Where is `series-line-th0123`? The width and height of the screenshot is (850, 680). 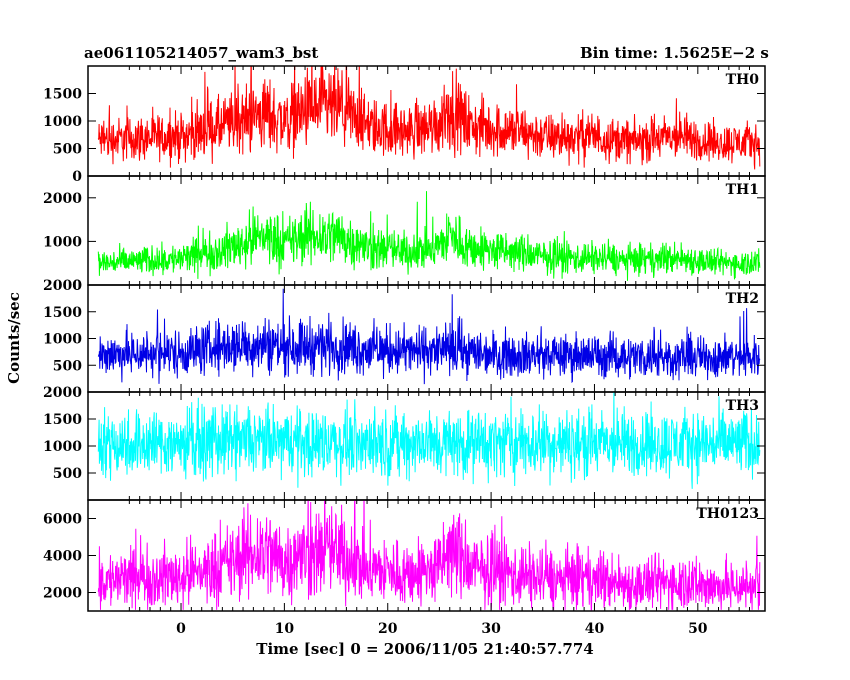
series-line-th0123 is located at coordinates (429, 555).